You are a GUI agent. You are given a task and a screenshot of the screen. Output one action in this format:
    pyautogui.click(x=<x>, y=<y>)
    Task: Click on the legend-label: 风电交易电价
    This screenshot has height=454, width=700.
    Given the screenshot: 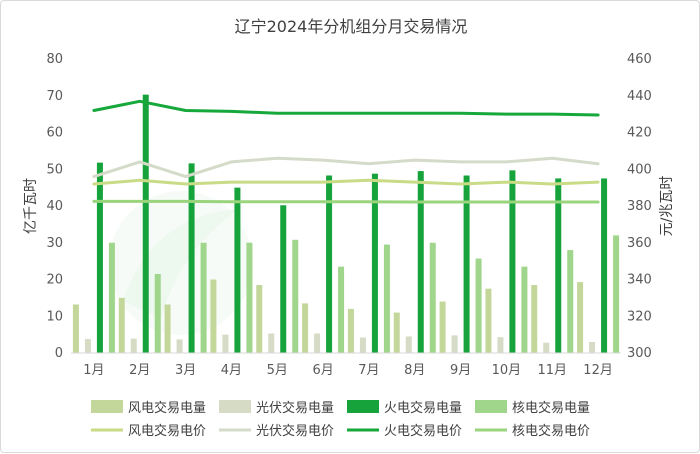 What is the action you would take?
    pyautogui.click(x=167, y=431)
    